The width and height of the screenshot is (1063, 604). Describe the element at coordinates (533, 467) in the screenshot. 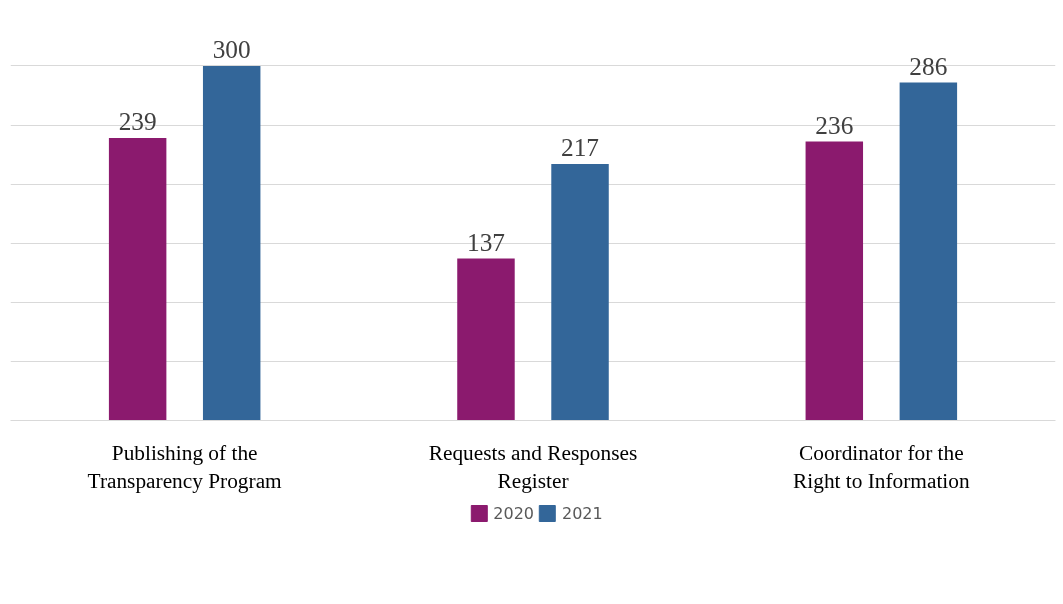

I see `x-tick-label: Requests and Responses Register` at that location.